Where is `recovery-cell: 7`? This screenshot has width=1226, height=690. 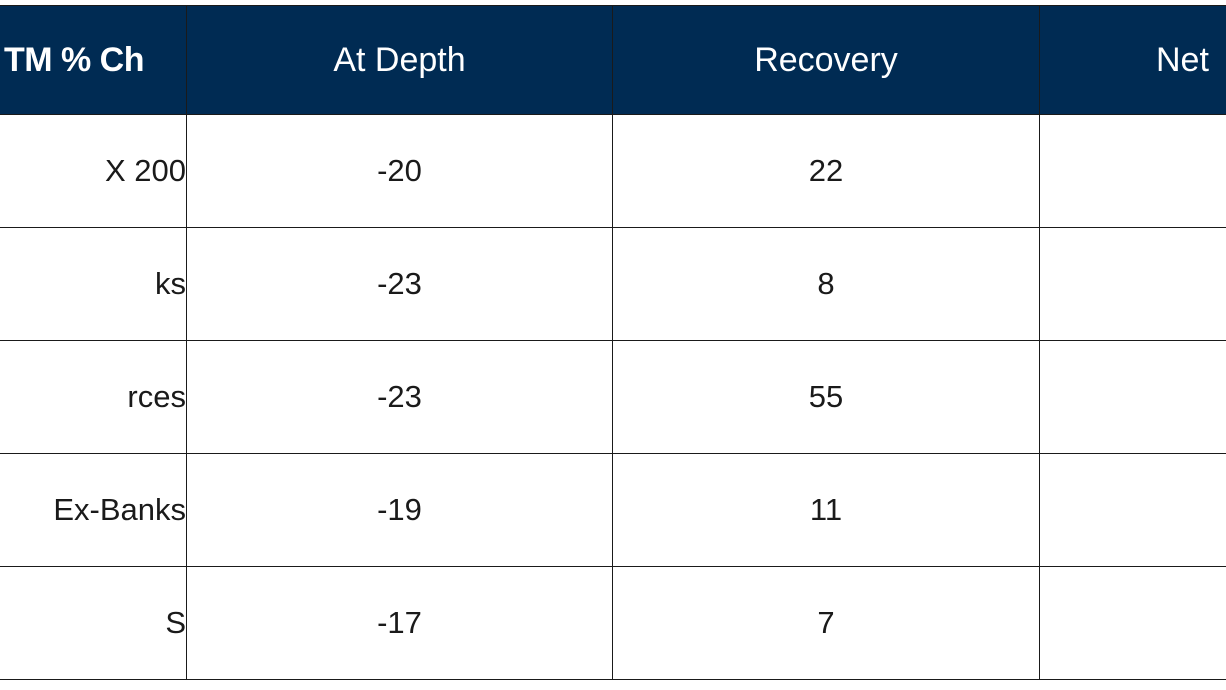
recovery-cell: 7 is located at coordinates (826, 623).